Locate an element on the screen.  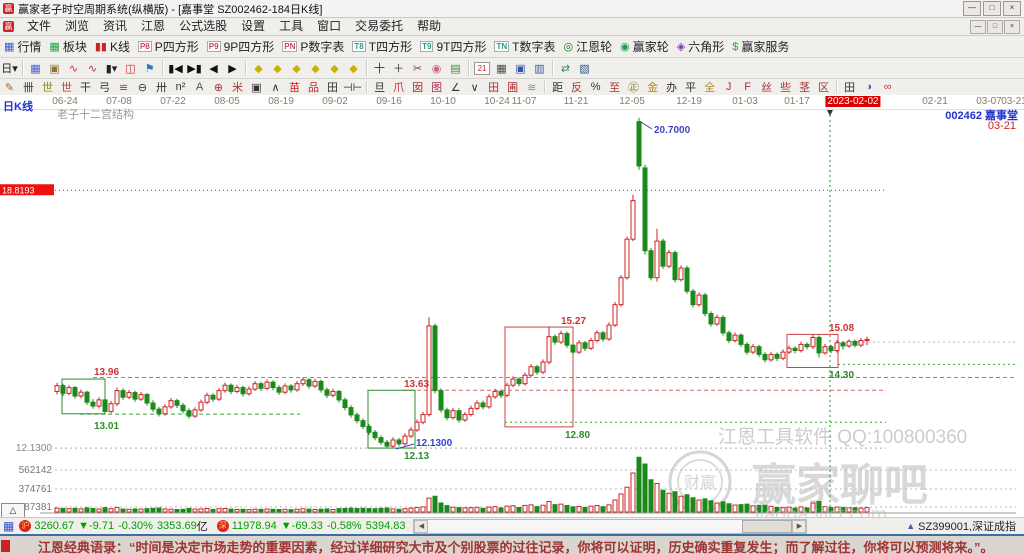
draw-tool-button-10: A is located at coordinates (199, 87).